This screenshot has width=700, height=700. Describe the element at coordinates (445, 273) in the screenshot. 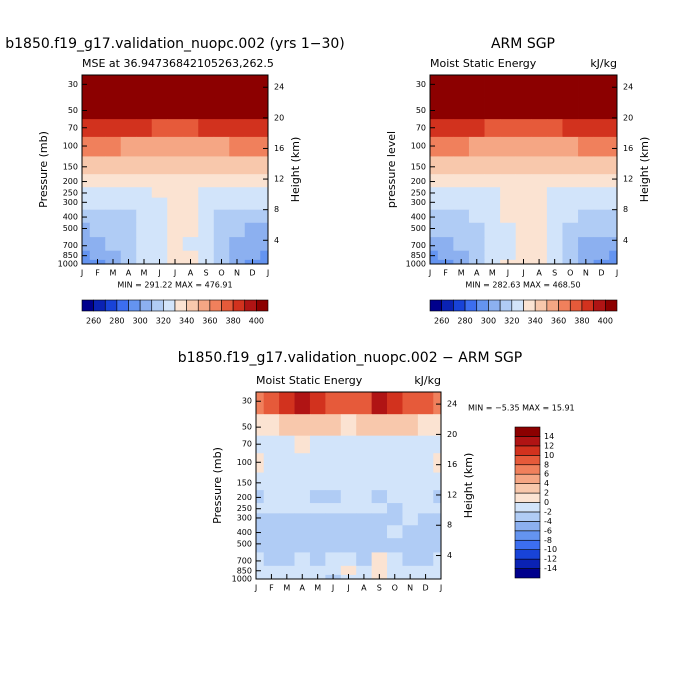

I see `x-tick-label: F` at that location.